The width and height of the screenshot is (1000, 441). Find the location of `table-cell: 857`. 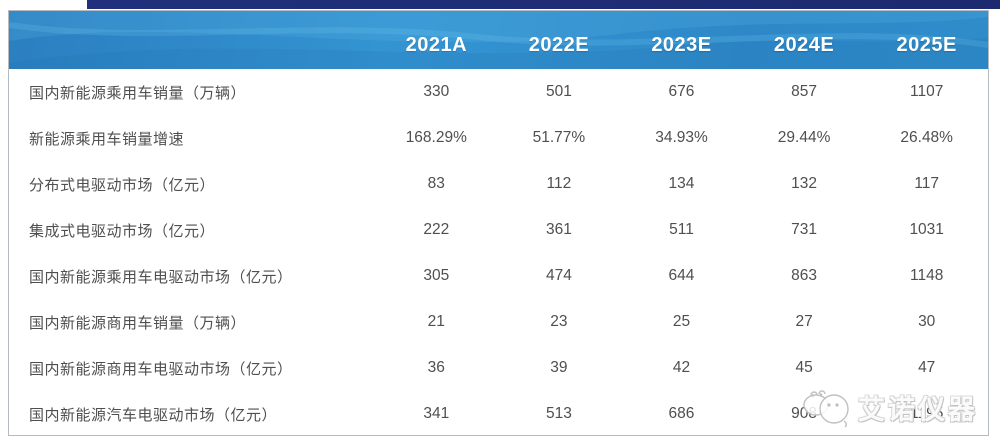

table-cell: 857 is located at coordinates (804, 91).